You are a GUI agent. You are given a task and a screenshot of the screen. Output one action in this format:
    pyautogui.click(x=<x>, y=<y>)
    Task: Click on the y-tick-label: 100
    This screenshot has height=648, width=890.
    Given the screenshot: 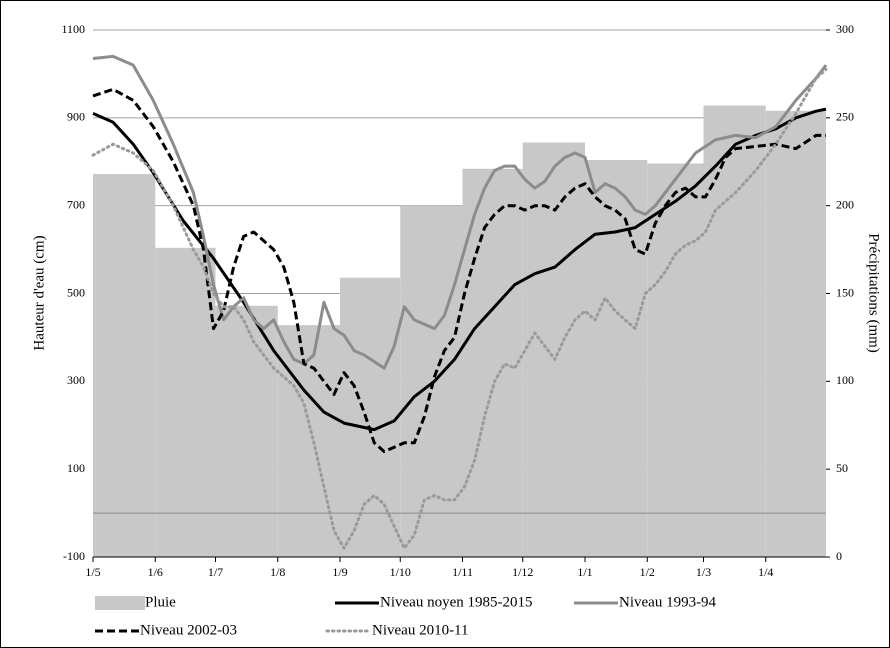 What is the action you would take?
    pyautogui.click(x=76, y=468)
    